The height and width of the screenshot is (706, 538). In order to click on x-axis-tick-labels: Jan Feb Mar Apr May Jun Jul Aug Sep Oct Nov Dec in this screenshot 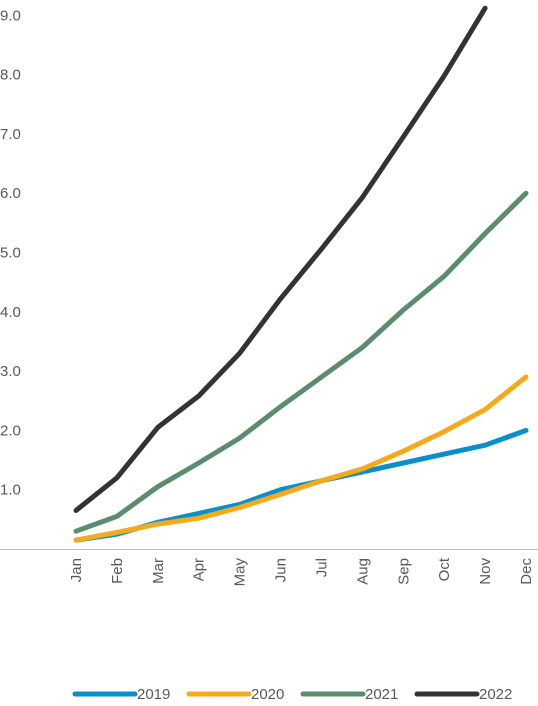, I will do `click(301, 571)`.